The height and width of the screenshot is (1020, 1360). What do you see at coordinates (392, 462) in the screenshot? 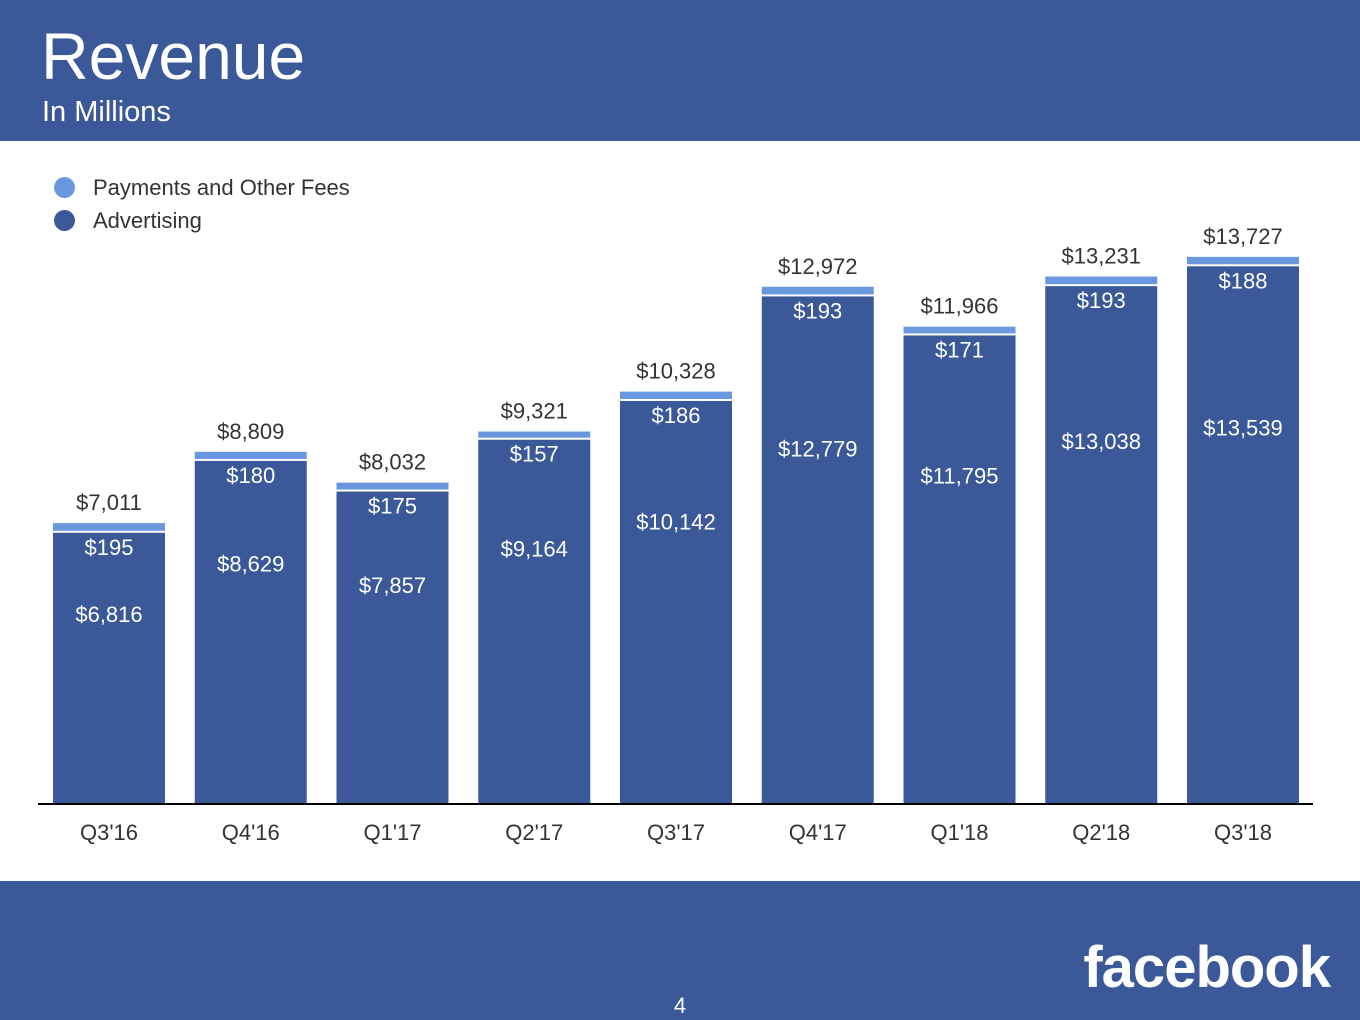
I see `data-label-total: $8,032` at bounding box center [392, 462].